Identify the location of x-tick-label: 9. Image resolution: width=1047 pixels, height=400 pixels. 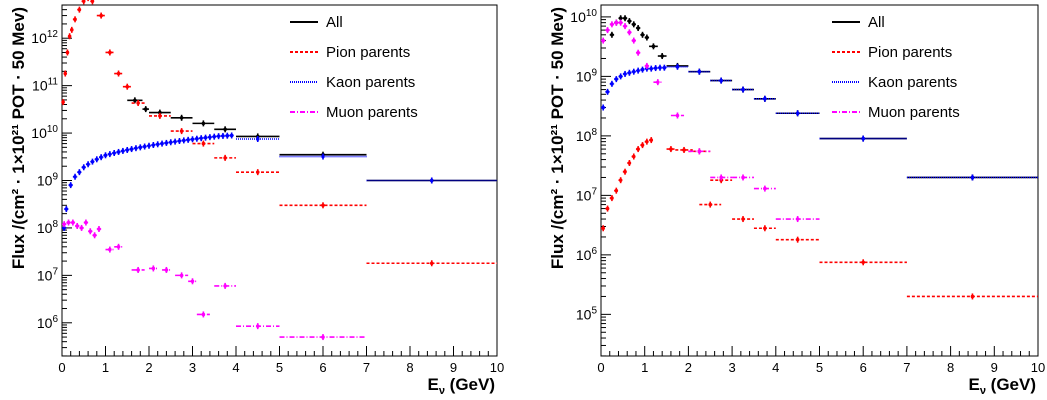
(453, 367).